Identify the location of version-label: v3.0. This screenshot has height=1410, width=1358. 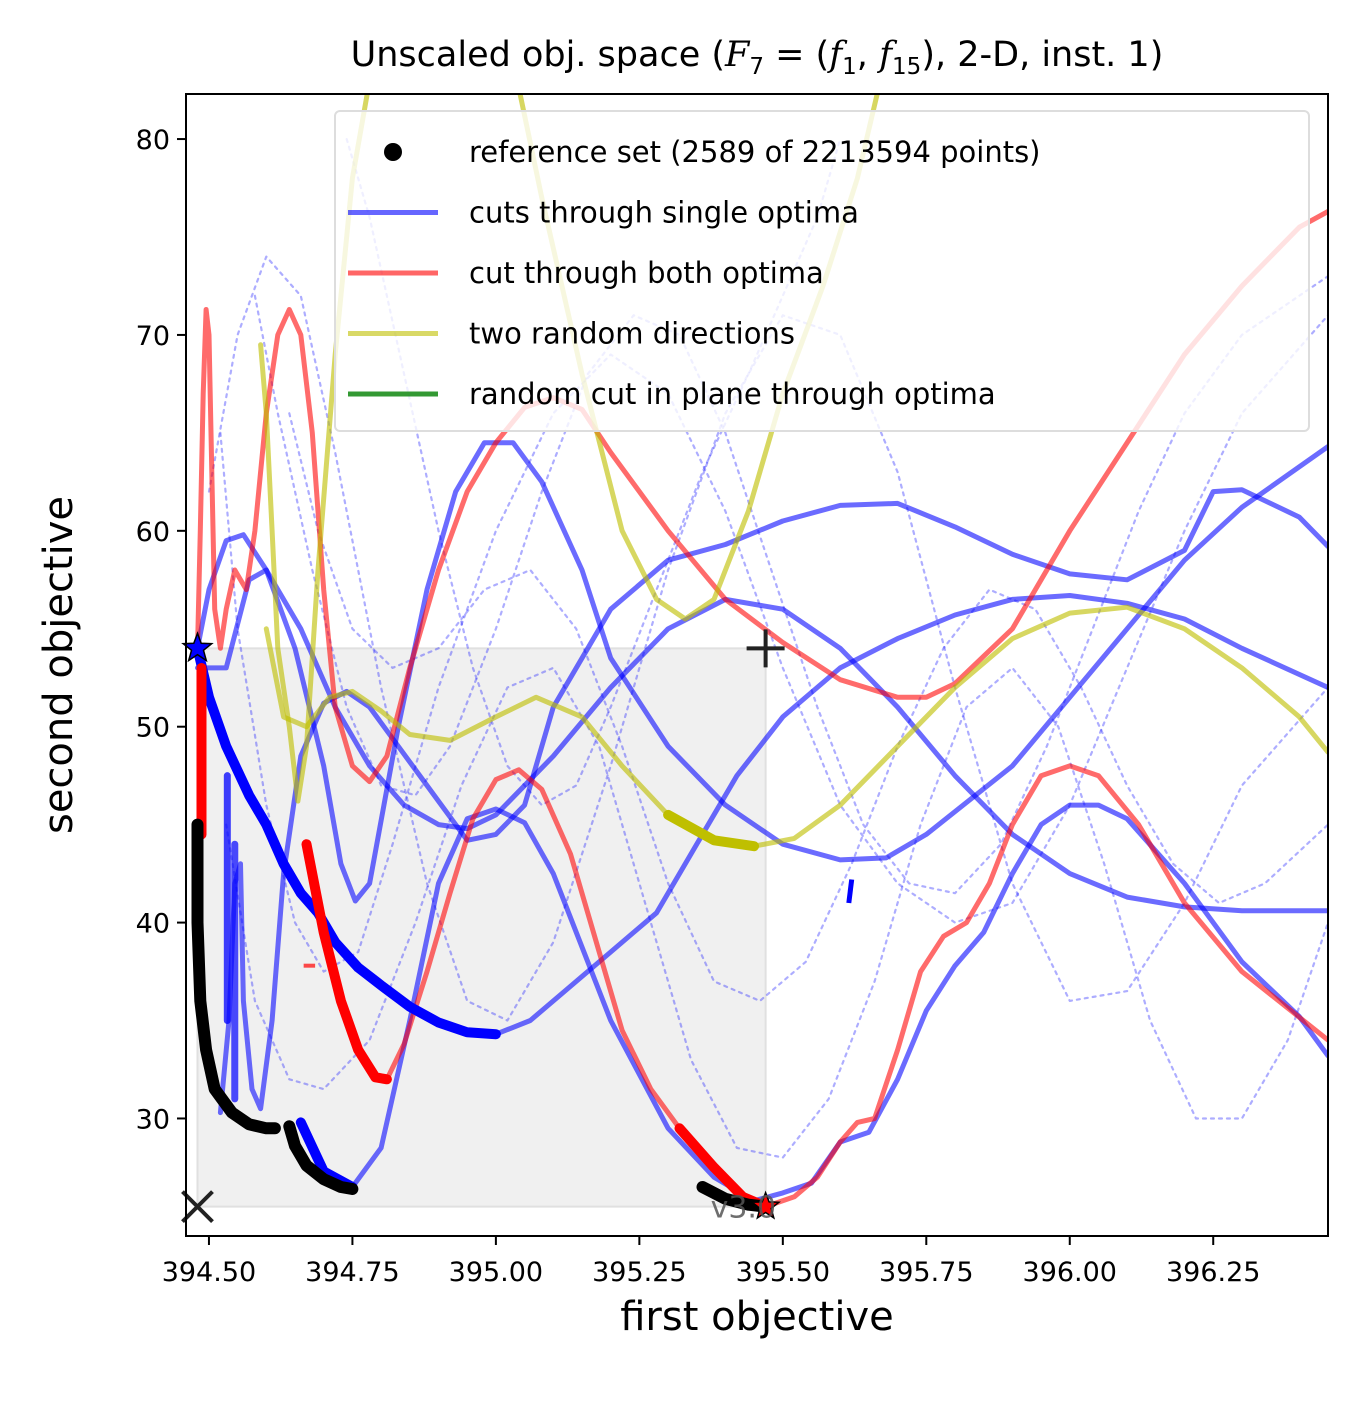
(743, 1208).